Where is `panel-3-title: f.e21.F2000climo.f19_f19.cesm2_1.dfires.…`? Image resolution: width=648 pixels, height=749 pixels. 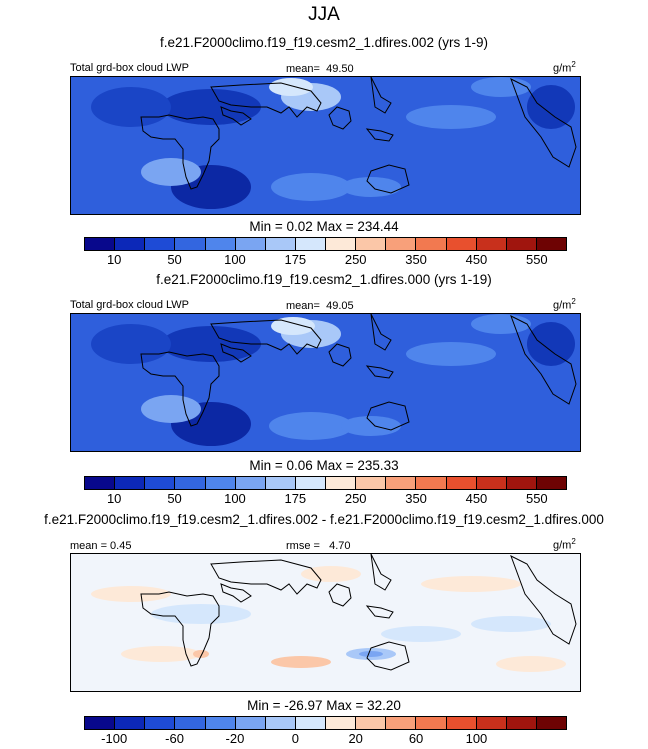
panel-3-title: f.e21.F2000climo.f19_f19.cesm2_1.dfires.… is located at coordinates (324, 519).